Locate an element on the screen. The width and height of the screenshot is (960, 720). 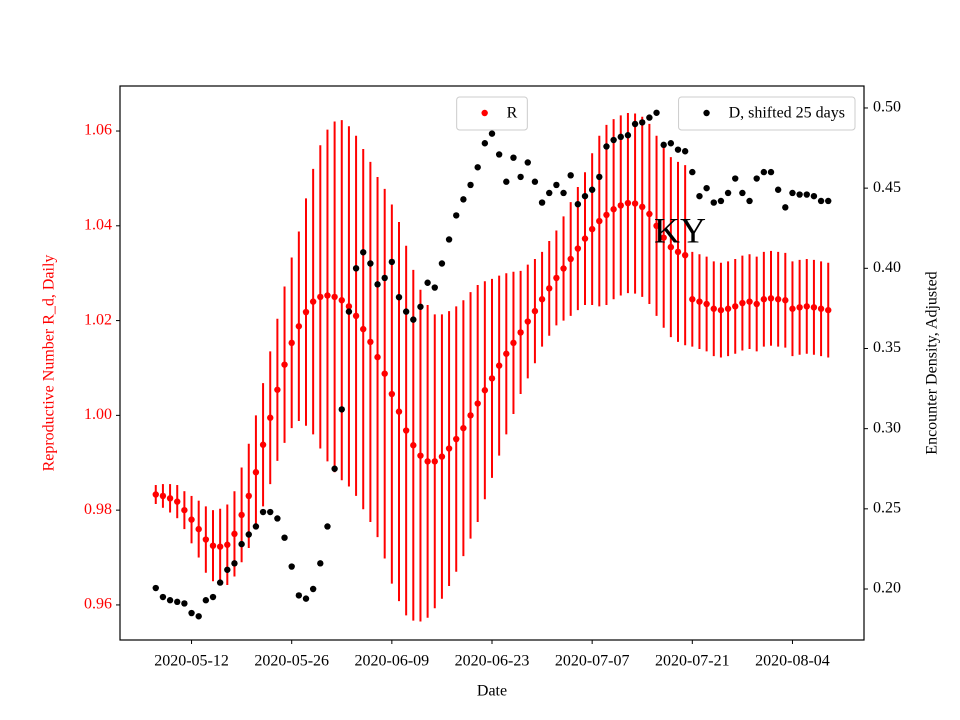
x-tick-label: 2020-05-26 is located at coordinates (291, 661).